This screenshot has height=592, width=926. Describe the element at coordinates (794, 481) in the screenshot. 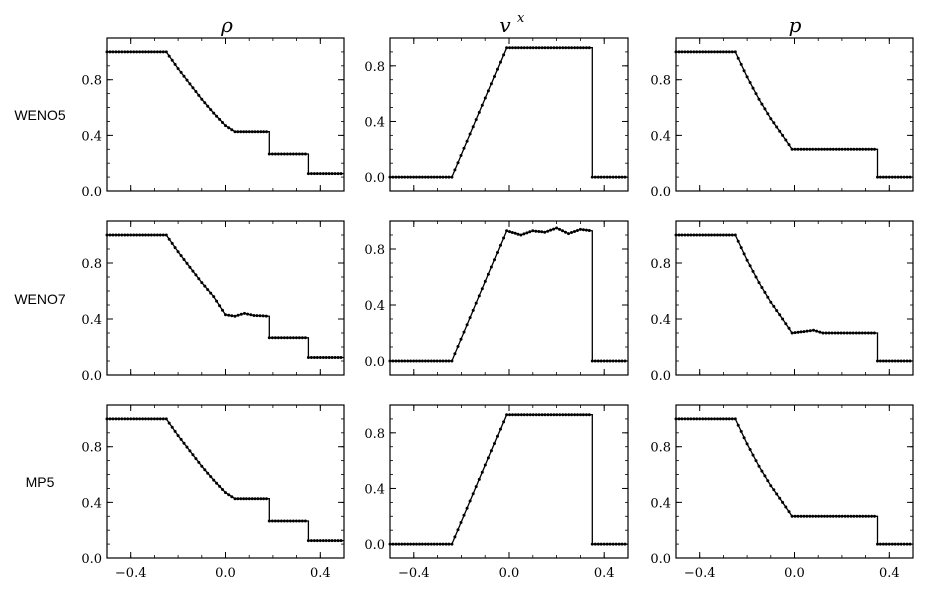

I see `panel-mp5-p-line` at that location.